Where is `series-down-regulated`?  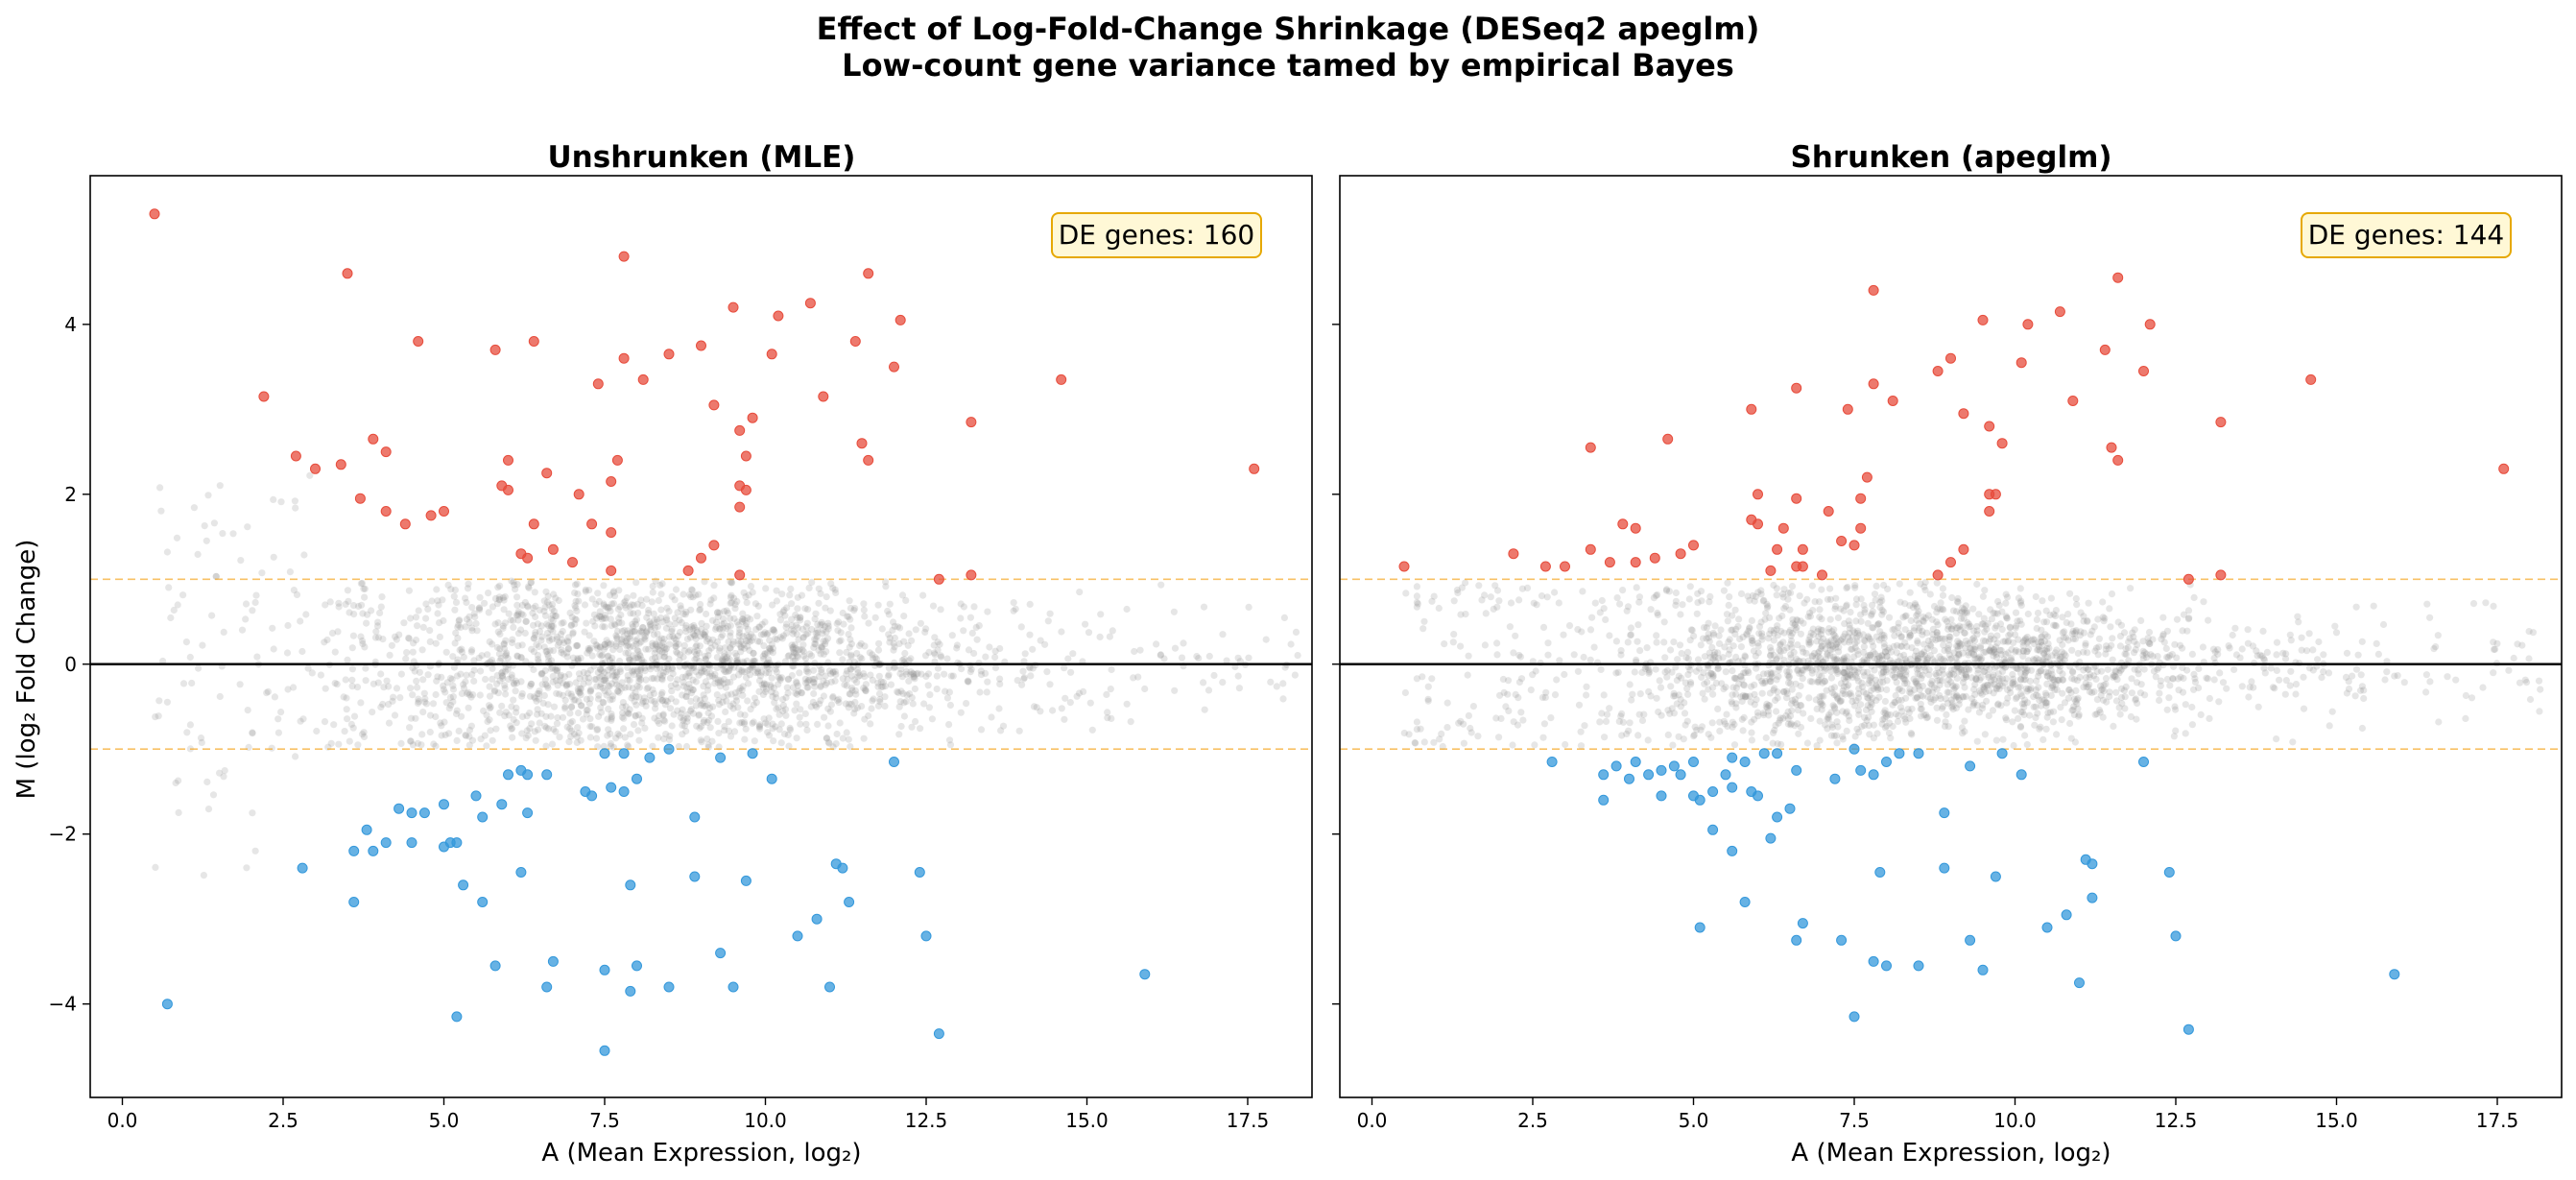
series-down-regulated is located at coordinates (656, 900).